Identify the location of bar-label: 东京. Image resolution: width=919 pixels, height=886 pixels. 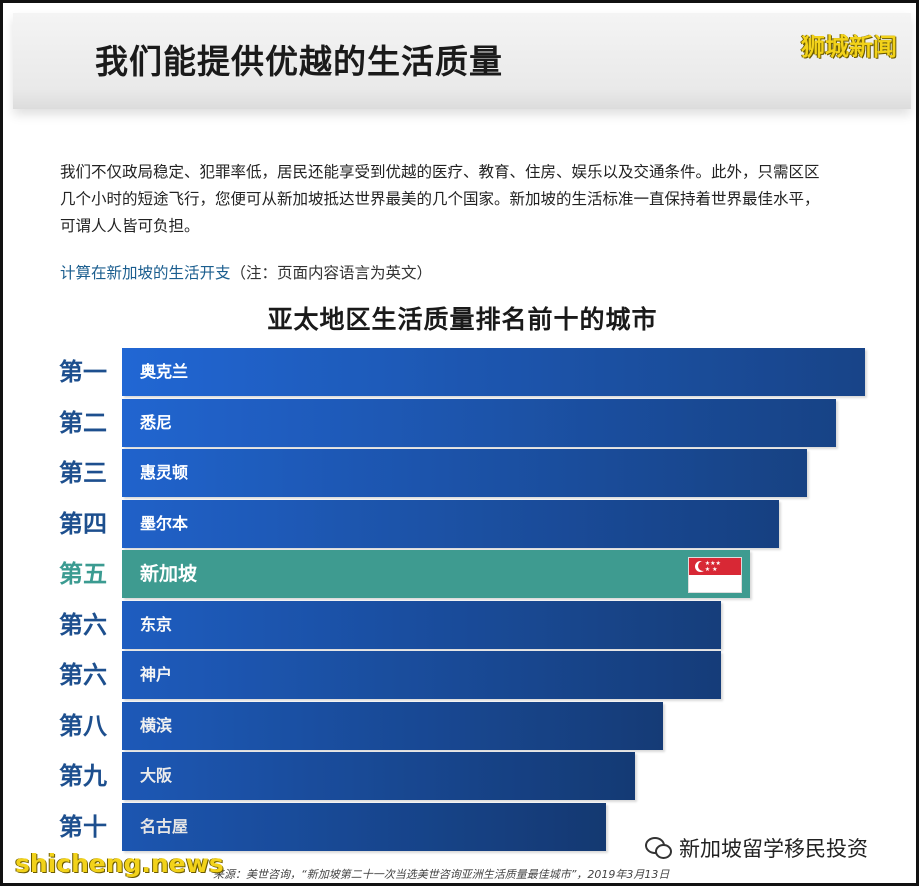
(156, 624).